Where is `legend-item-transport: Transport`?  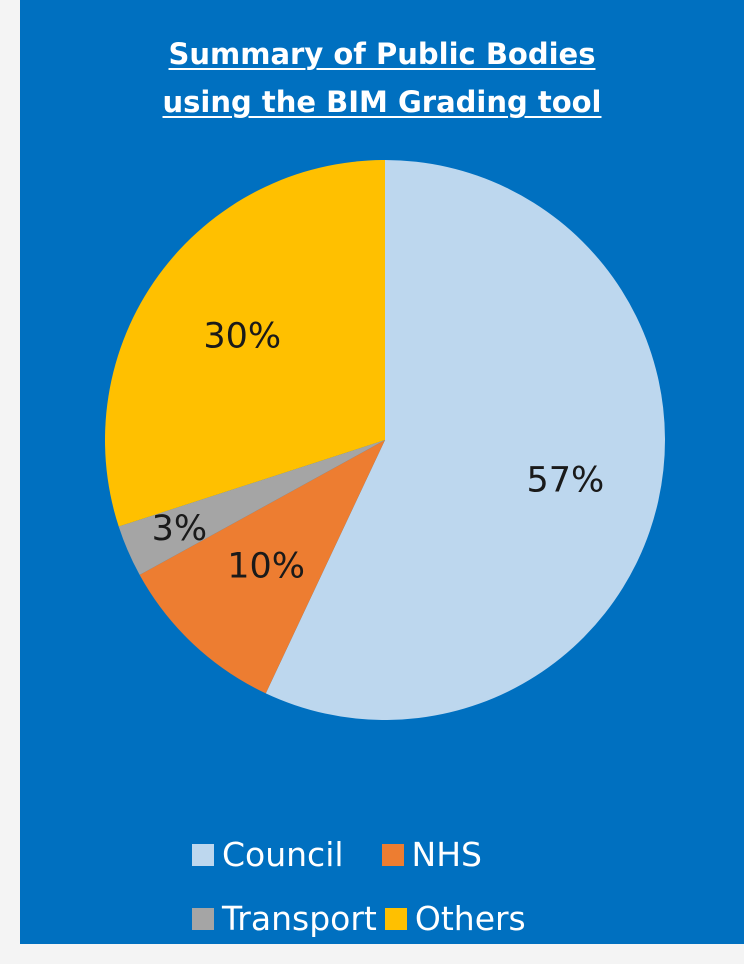
legend-item-transport: Transport is located at coordinates (284, 919).